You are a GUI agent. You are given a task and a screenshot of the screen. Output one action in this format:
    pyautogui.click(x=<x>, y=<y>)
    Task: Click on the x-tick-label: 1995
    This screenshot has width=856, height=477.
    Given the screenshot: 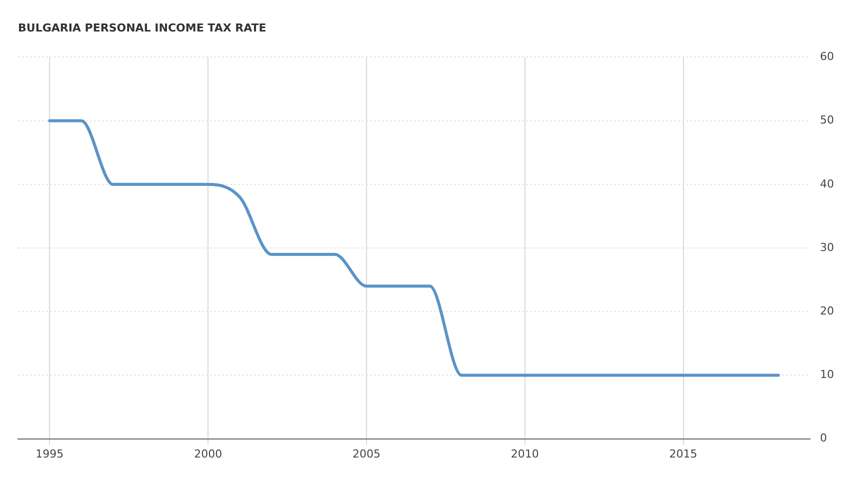 What is the action you would take?
    pyautogui.click(x=50, y=453)
    